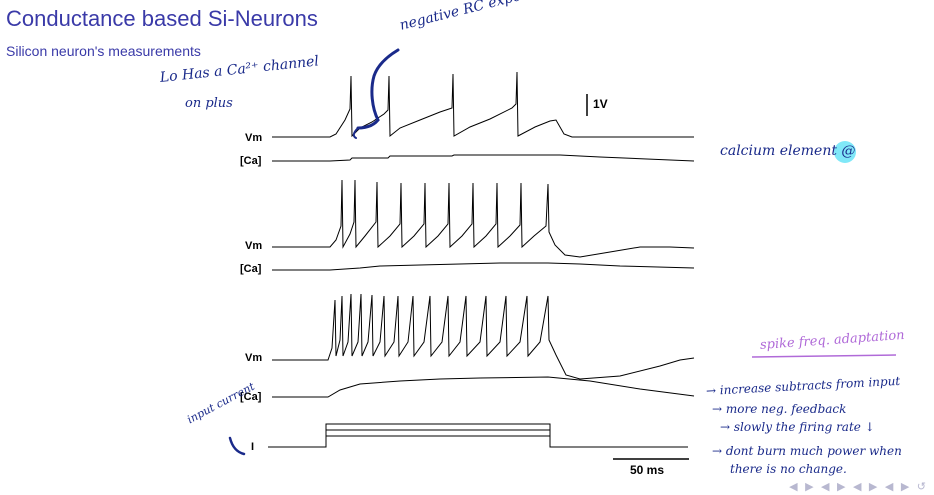  What do you see at coordinates (254, 246) in the screenshot?
I see `vm-label-panel-2: Vm` at bounding box center [254, 246].